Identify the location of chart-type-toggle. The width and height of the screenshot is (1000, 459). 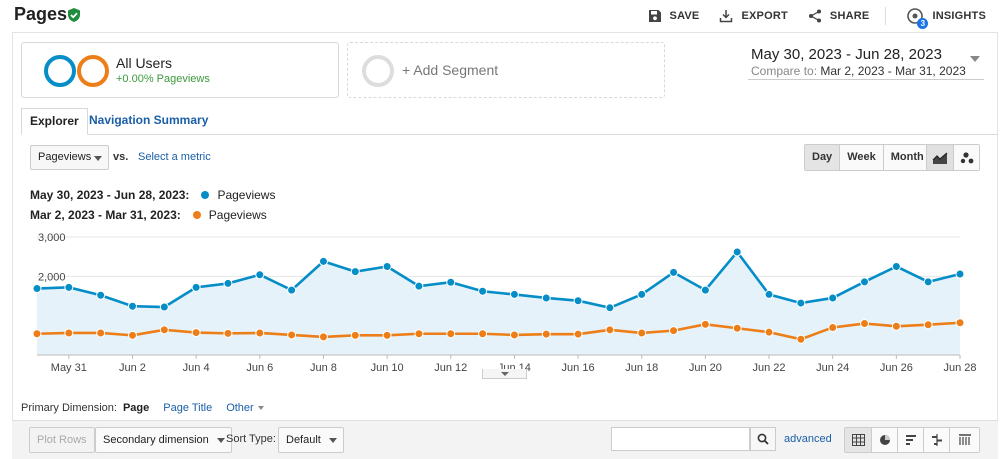
(953, 157).